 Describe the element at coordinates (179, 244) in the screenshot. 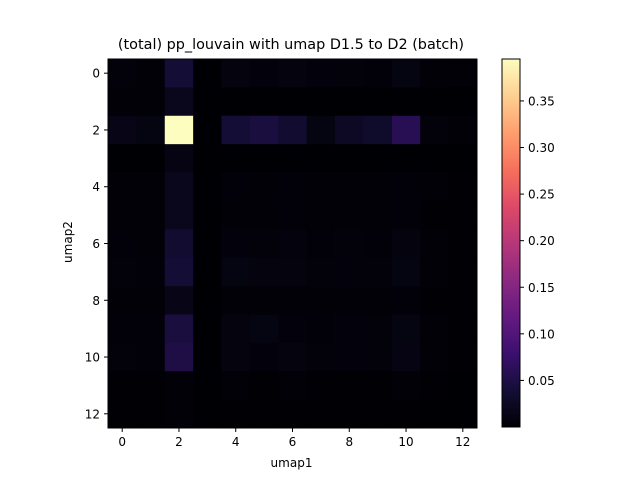

I see `heatmap-cell-r6-c2` at that location.